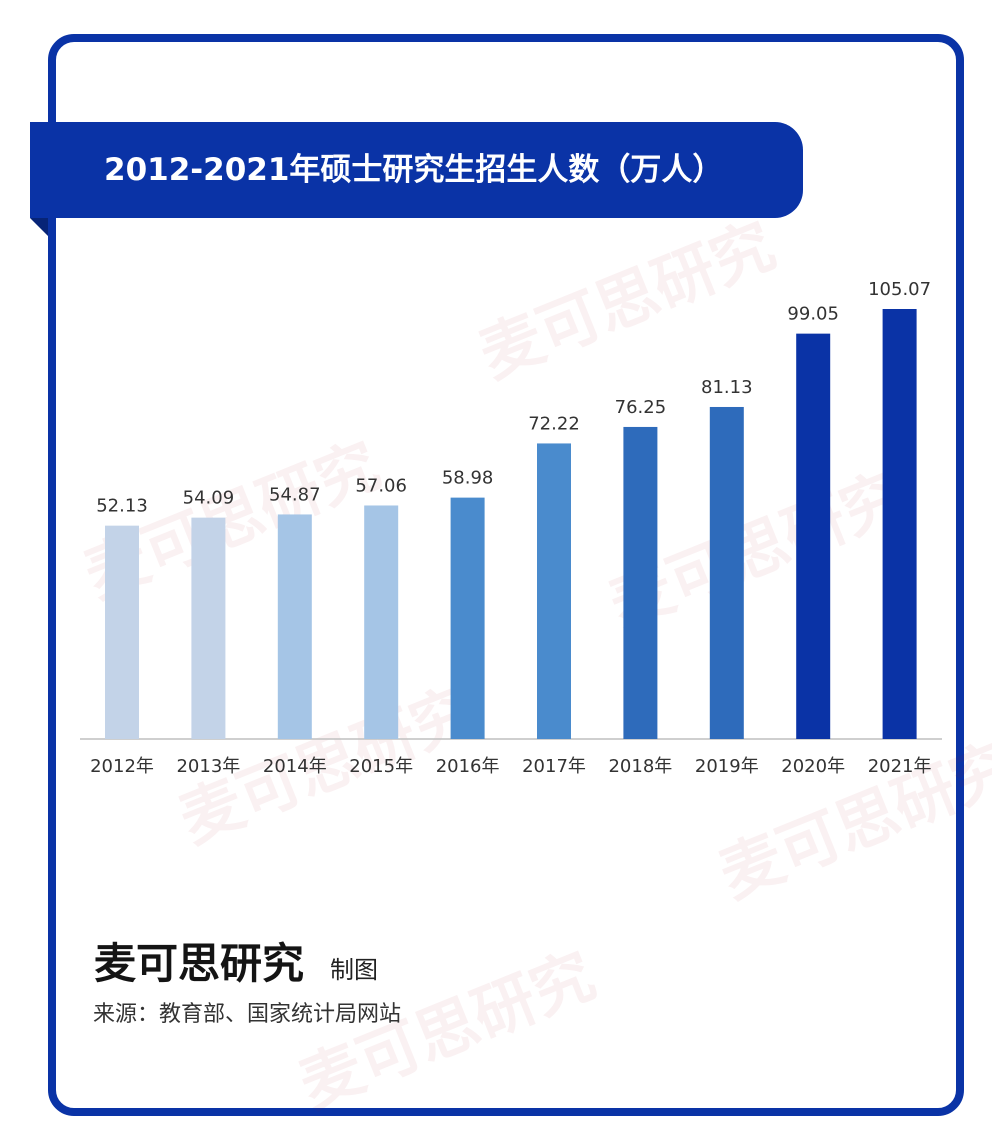 This screenshot has height=1143, width=992. I want to click on value-label: 54.87, so click(295, 494).